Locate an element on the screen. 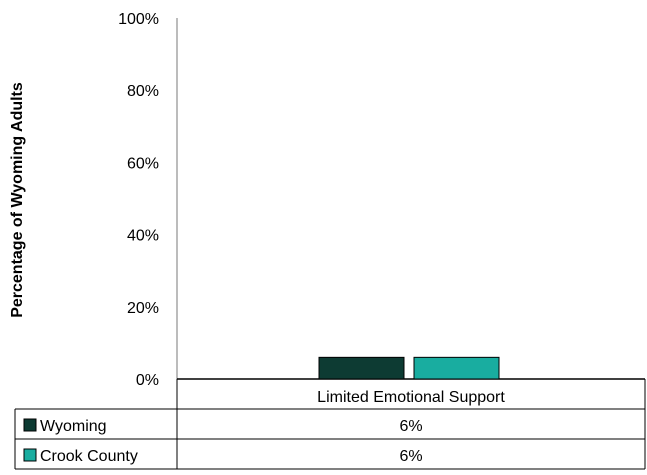 This screenshot has height=475, width=647. y-tick-label: 80% is located at coordinates (143, 91).